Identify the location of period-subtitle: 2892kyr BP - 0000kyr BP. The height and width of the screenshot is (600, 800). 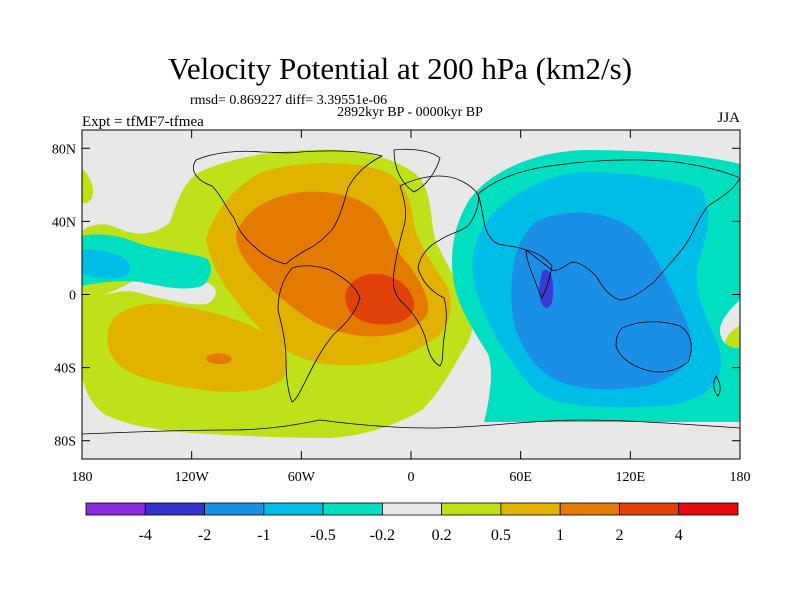
(410, 112).